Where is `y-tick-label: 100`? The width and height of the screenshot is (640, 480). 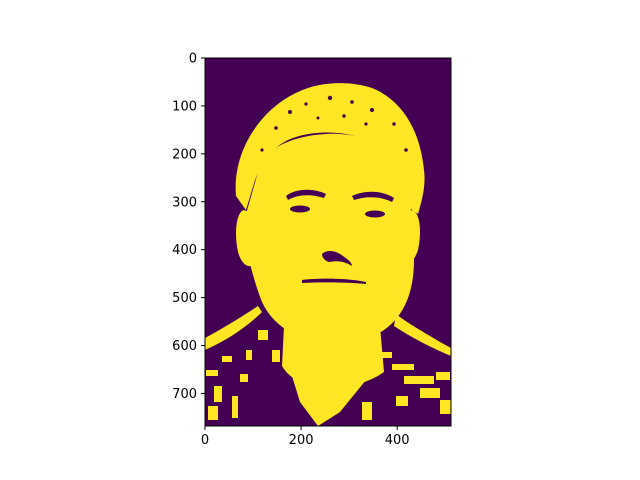
y-tick-label: 100 is located at coordinates (184, 106).